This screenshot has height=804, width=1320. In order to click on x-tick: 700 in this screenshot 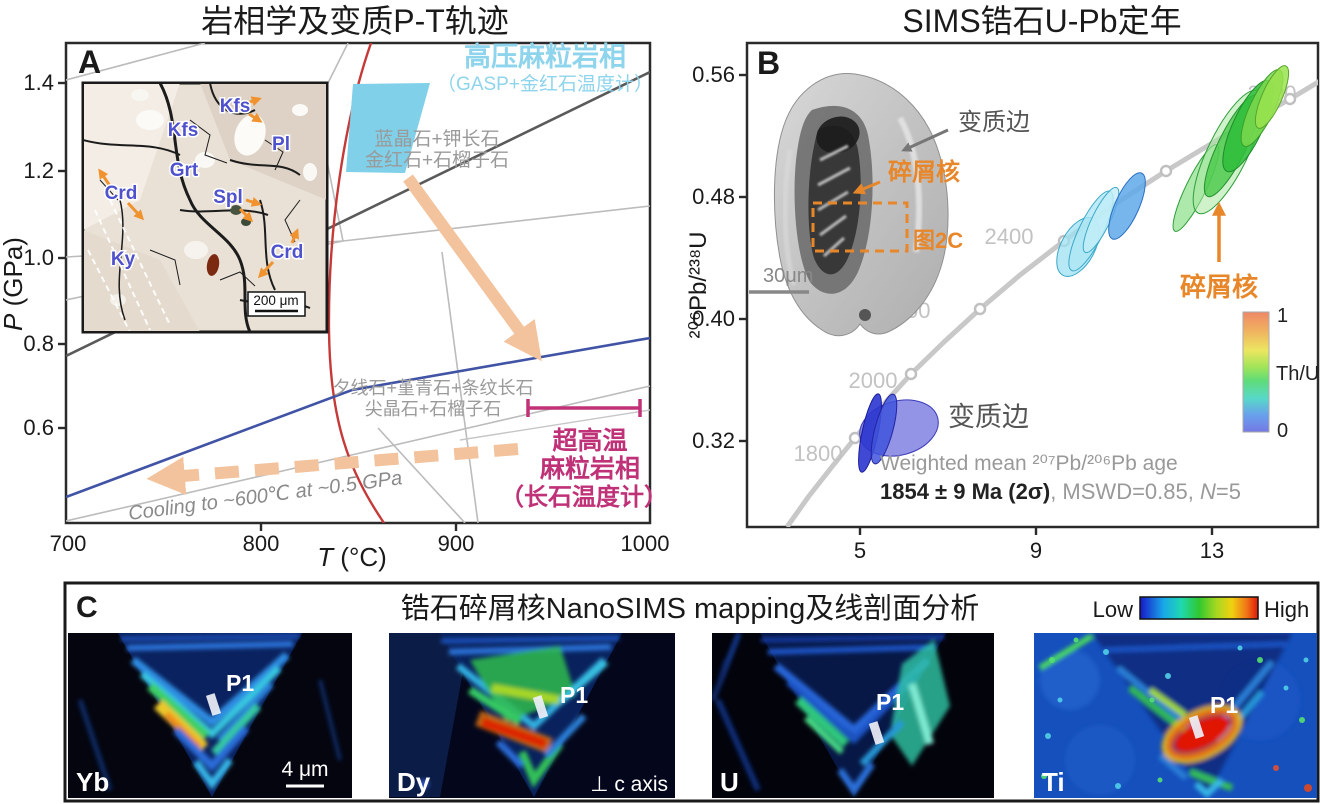, I will do `click(68, 543)`.